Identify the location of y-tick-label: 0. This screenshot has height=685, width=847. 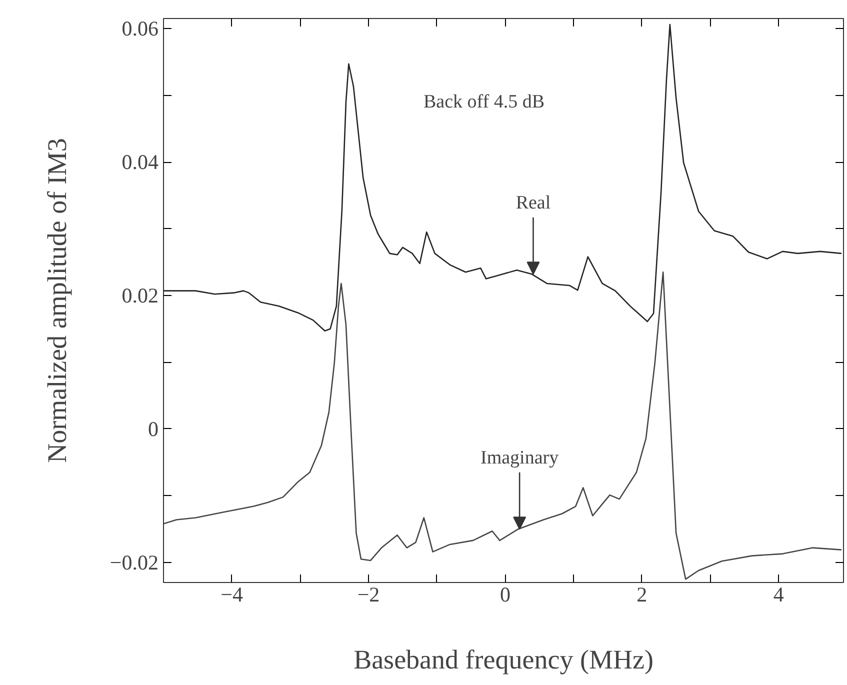
(153, 428).